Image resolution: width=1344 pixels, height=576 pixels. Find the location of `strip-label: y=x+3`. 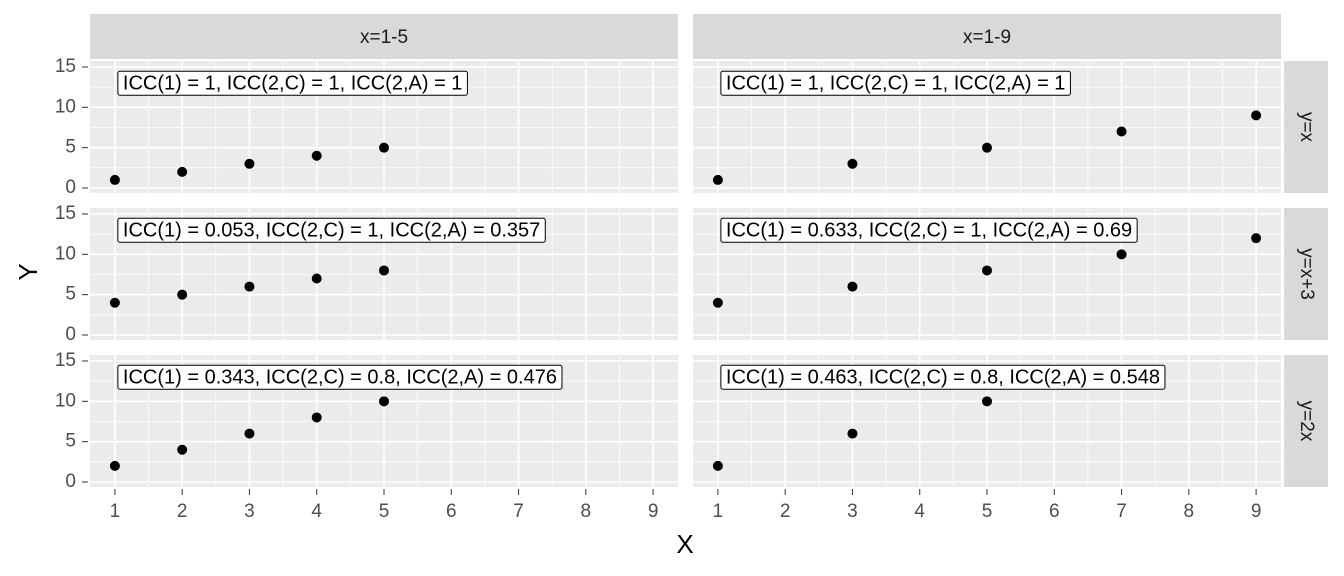

strip-label: y=x+3 is located at coordinates (1306, 274).